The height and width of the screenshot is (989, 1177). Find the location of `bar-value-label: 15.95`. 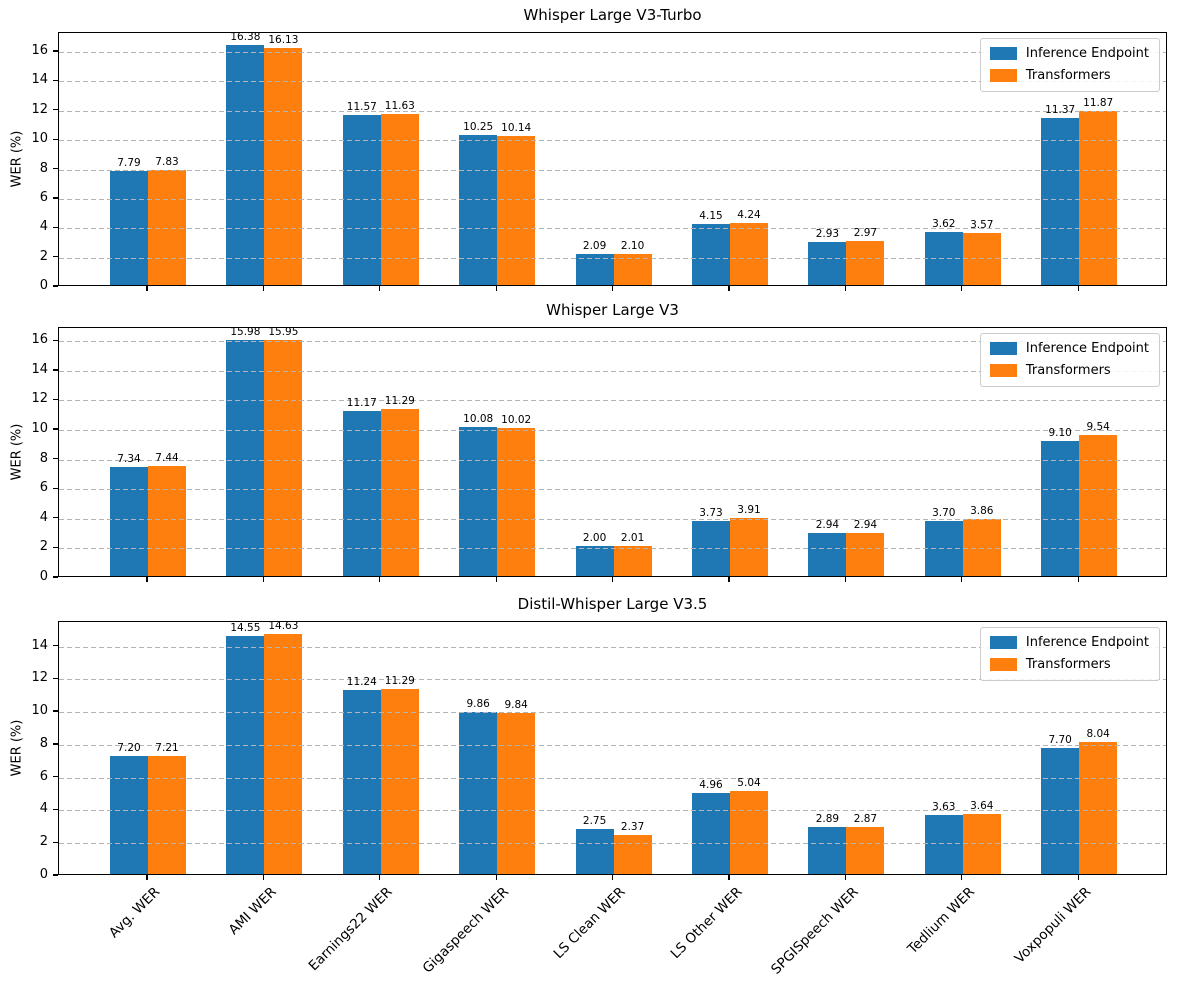

bar-value-label: 15.95 is located at coordinates (283, 332).